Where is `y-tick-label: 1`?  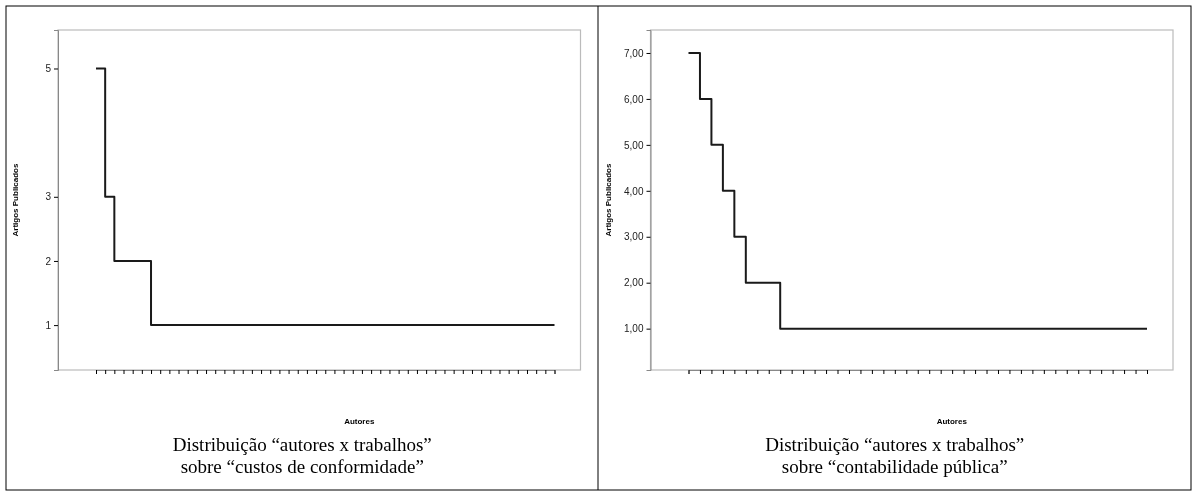
y-tick-label: 1 is located at coordinates (48, 325).